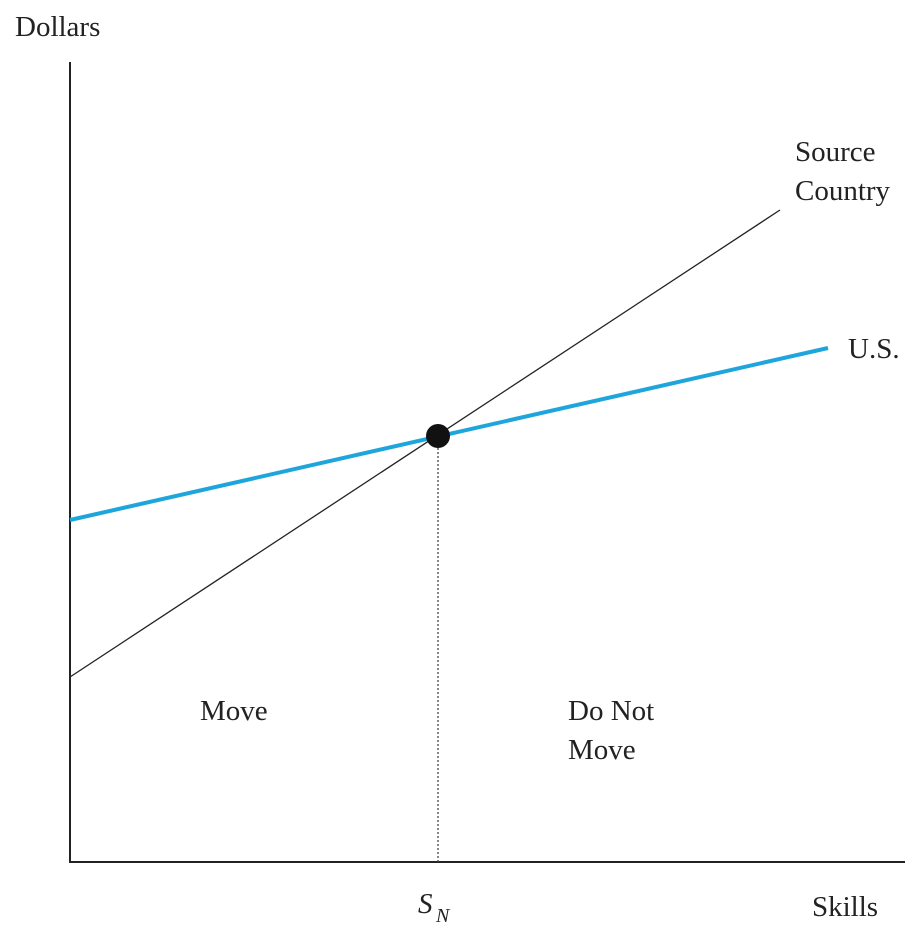 Image resolution: width=921 pixels, height=928 pixels. Describe the element at coordinates (835, 152) in the screenshot. I see `curve-label: Source` at that location.